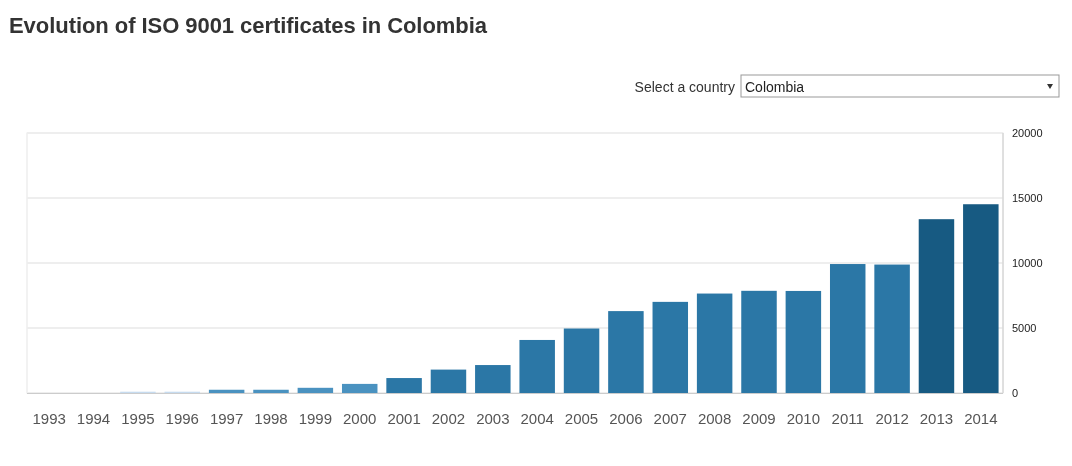 The width and height of the screenshot is (1072, 466). What do you see at coordinates (182, 418) in the screenshot?
I see `x-tick-label: 1996` at bounding box center [182, 418].